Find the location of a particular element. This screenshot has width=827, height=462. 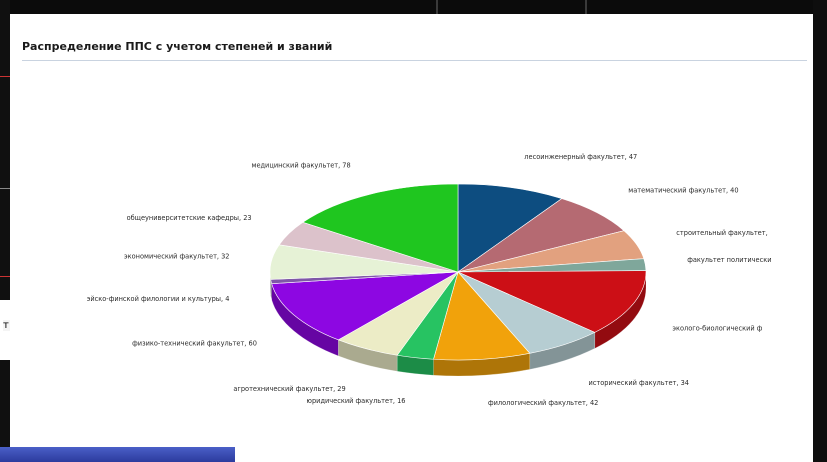

pie-slice-label: экономический факультет, 32 is located at coordinates (176, 256).